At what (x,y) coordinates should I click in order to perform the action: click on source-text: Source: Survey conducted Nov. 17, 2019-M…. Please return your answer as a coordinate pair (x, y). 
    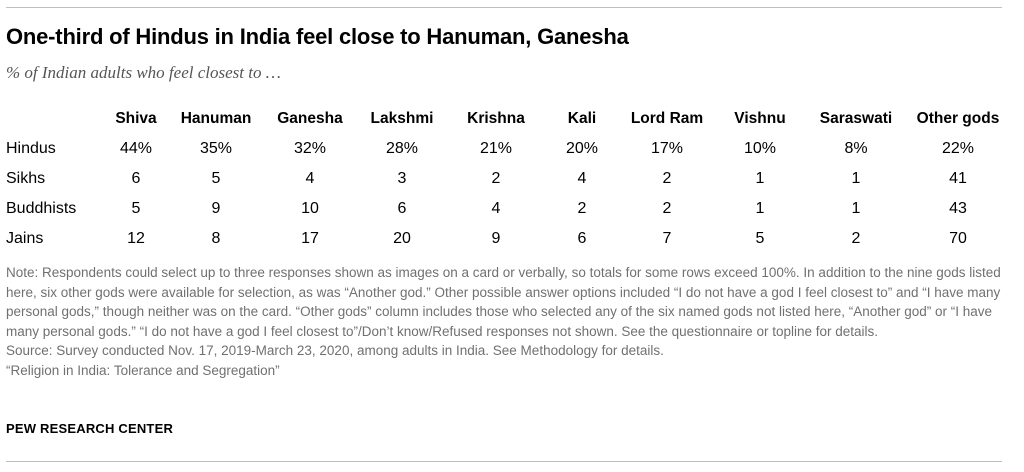
    Looking at the image, I should click on (335, 350).